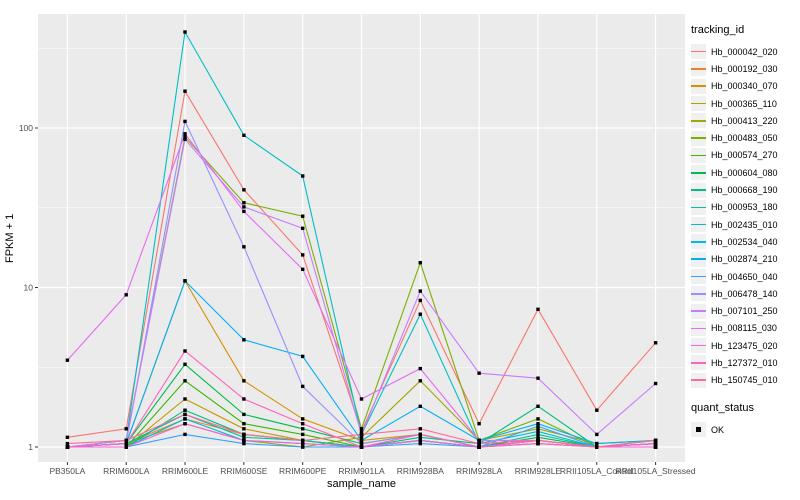  I want to click on legend2-title: quant_status, so click(722, 407).